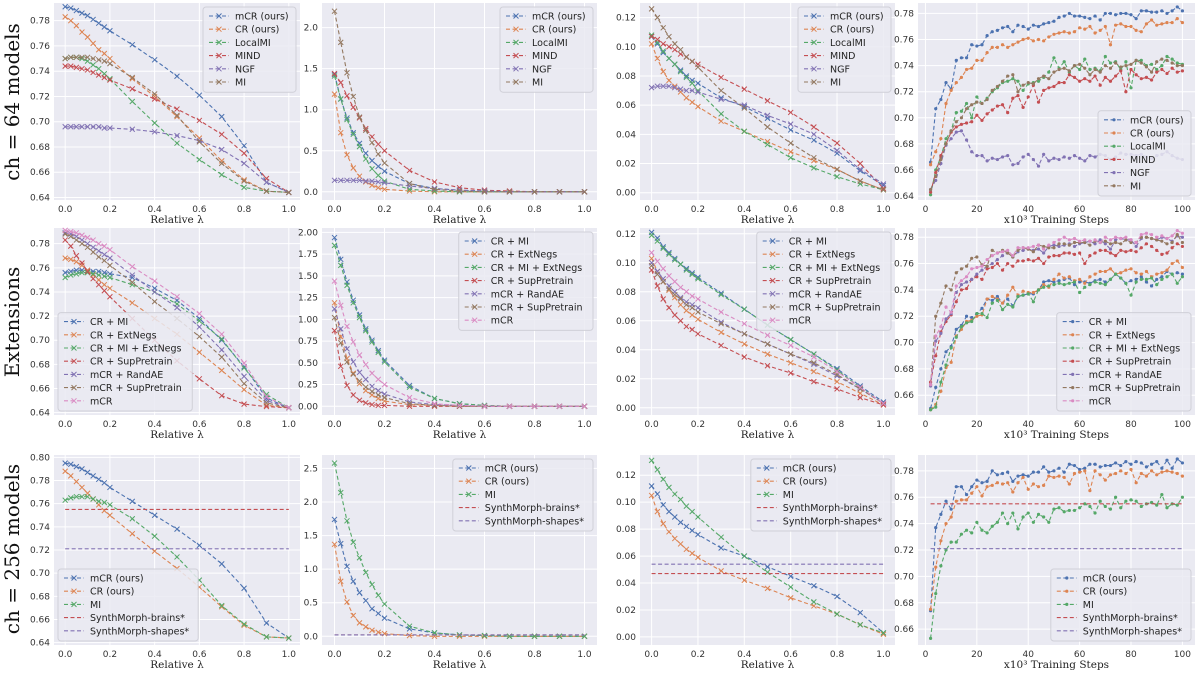 The image size is (1200, 678). I want to click on y-tick-label: 0.76, so click(904, 498).